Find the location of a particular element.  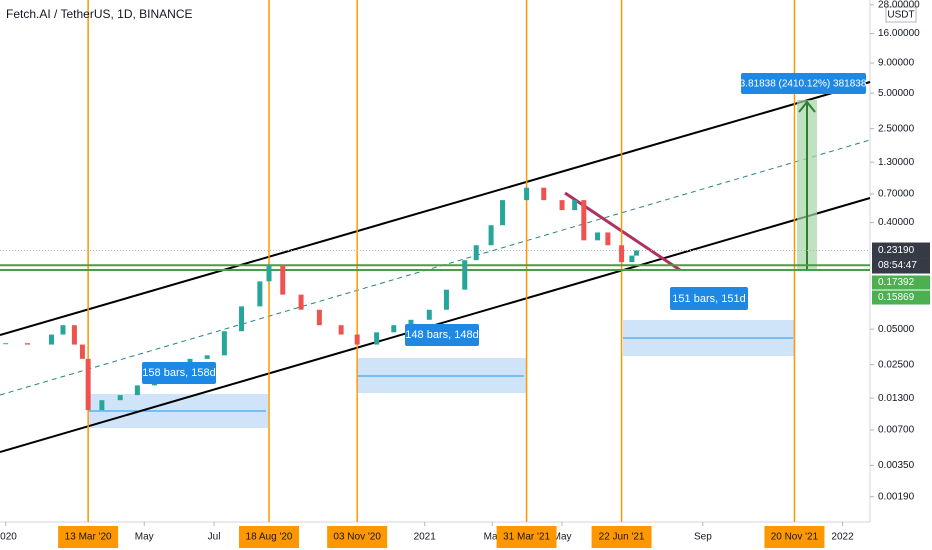

annotation: 151 bars, 151d is located at coordinates (708, 299).